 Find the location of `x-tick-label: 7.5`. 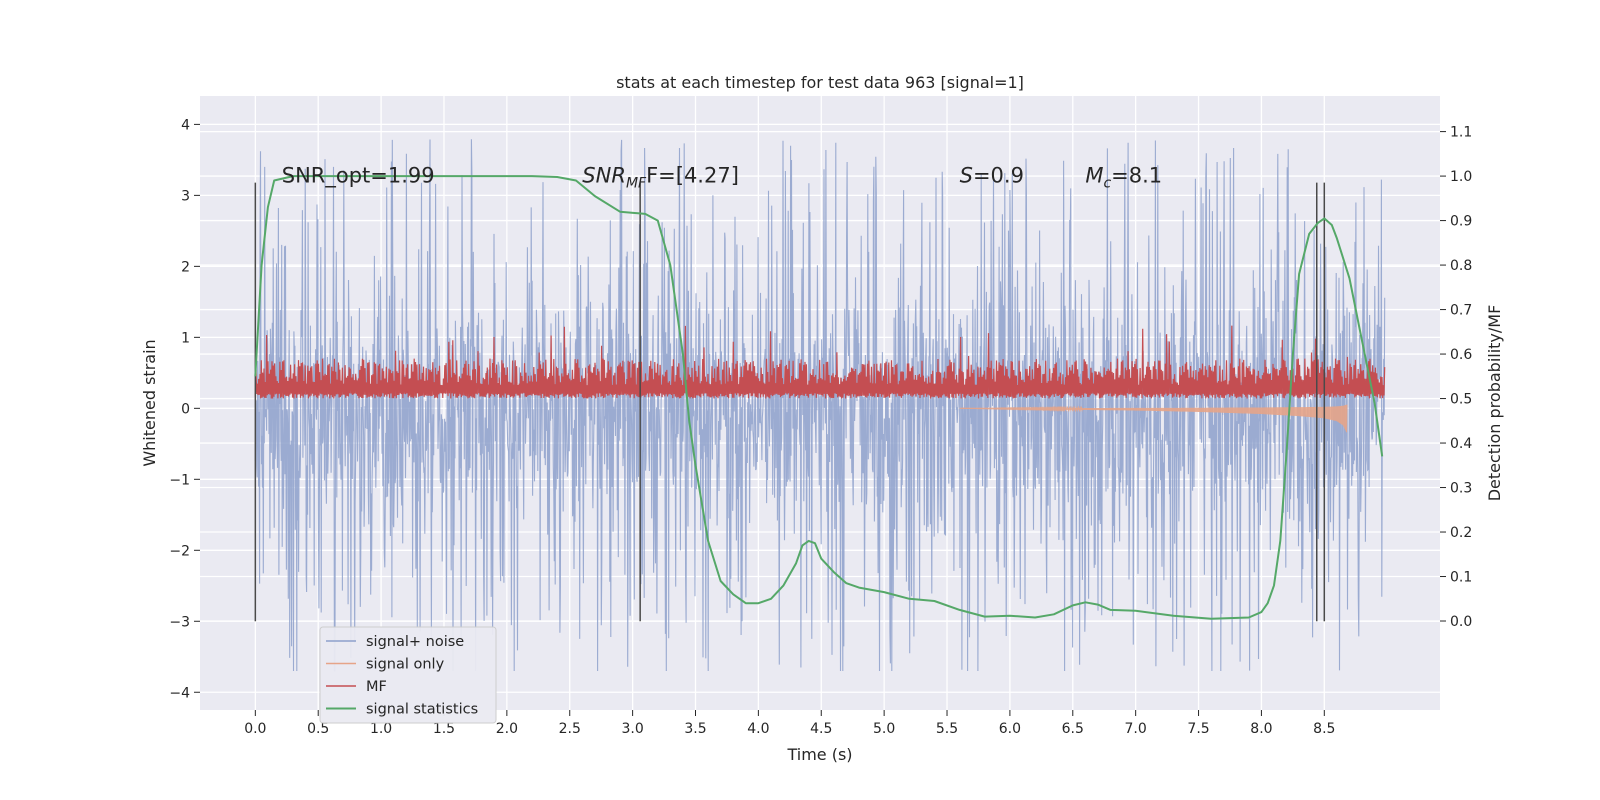

x-tick-label: 7.5 is located at coordinates (1198, 729).